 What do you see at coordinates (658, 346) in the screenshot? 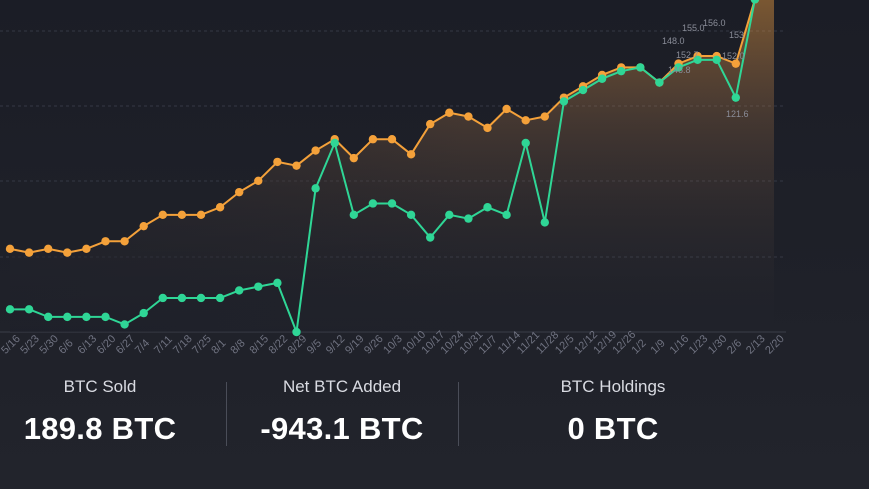
I see `x-tick-label: 1/9` at bounding box center [658, 346].